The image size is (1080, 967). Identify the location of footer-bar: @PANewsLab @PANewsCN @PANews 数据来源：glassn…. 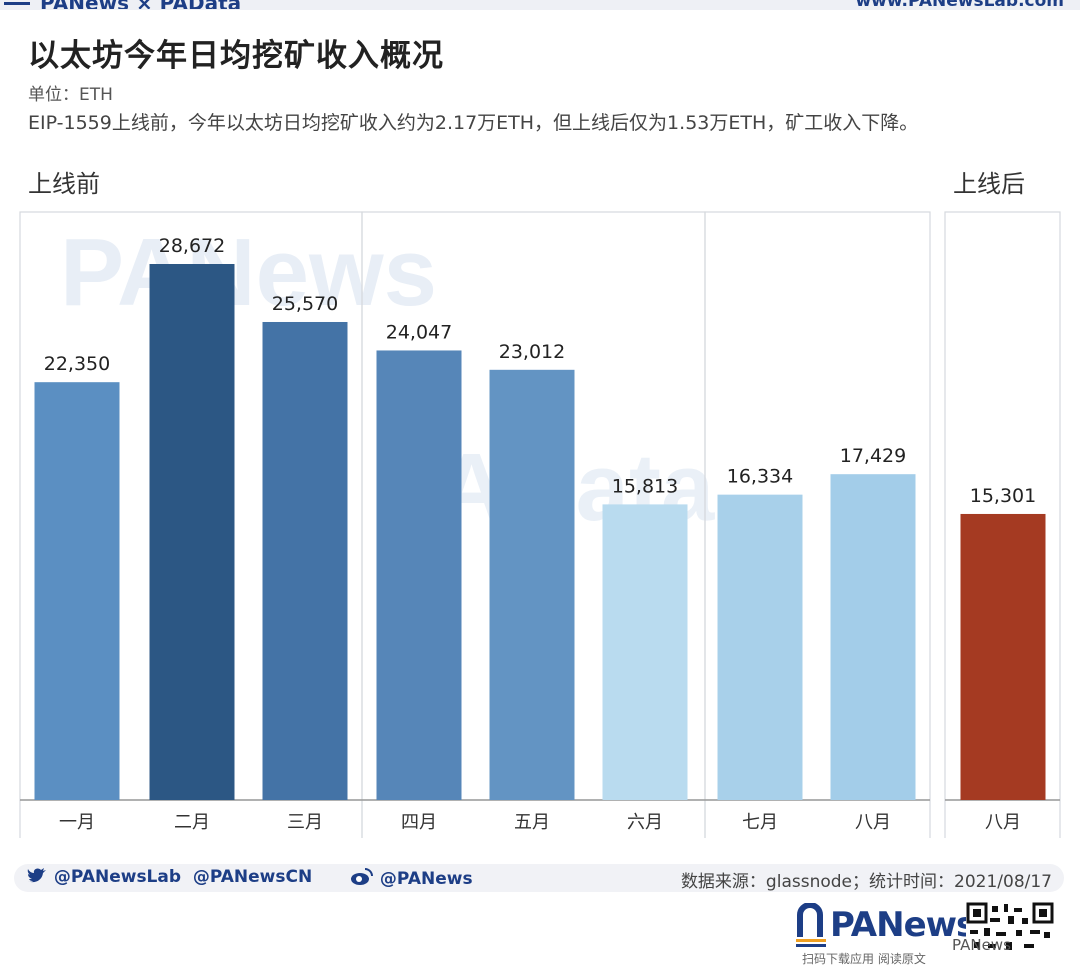
(539, 878).